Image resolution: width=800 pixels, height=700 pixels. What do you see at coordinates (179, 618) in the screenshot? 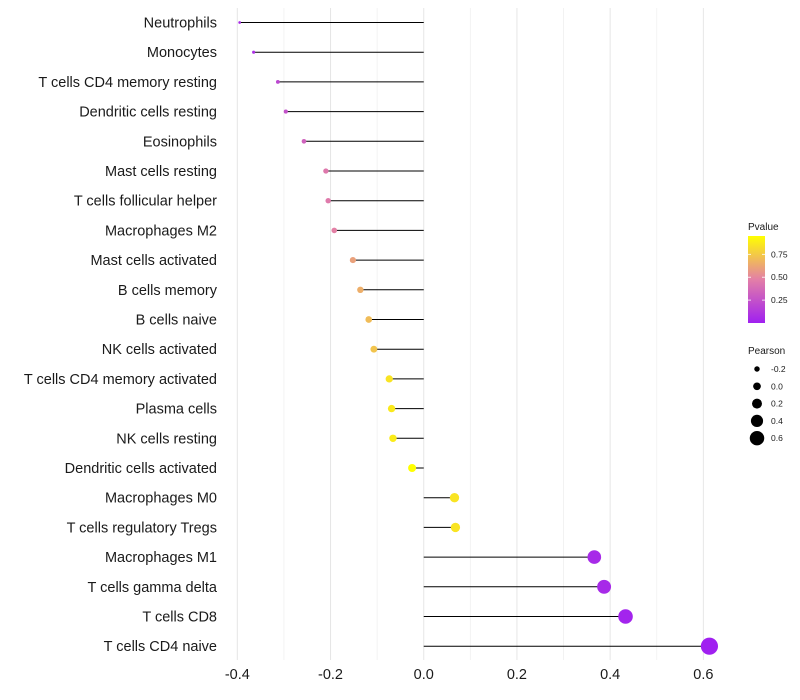
I see `category-label: T cells CD8` at bounding box center [179, 618].